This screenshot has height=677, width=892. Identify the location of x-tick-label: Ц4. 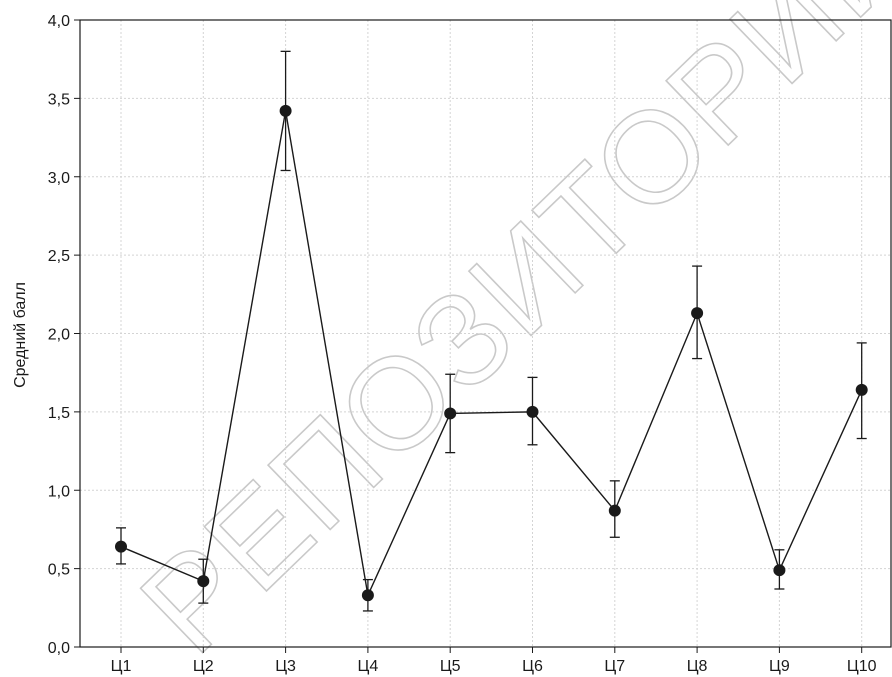
(368, 666).